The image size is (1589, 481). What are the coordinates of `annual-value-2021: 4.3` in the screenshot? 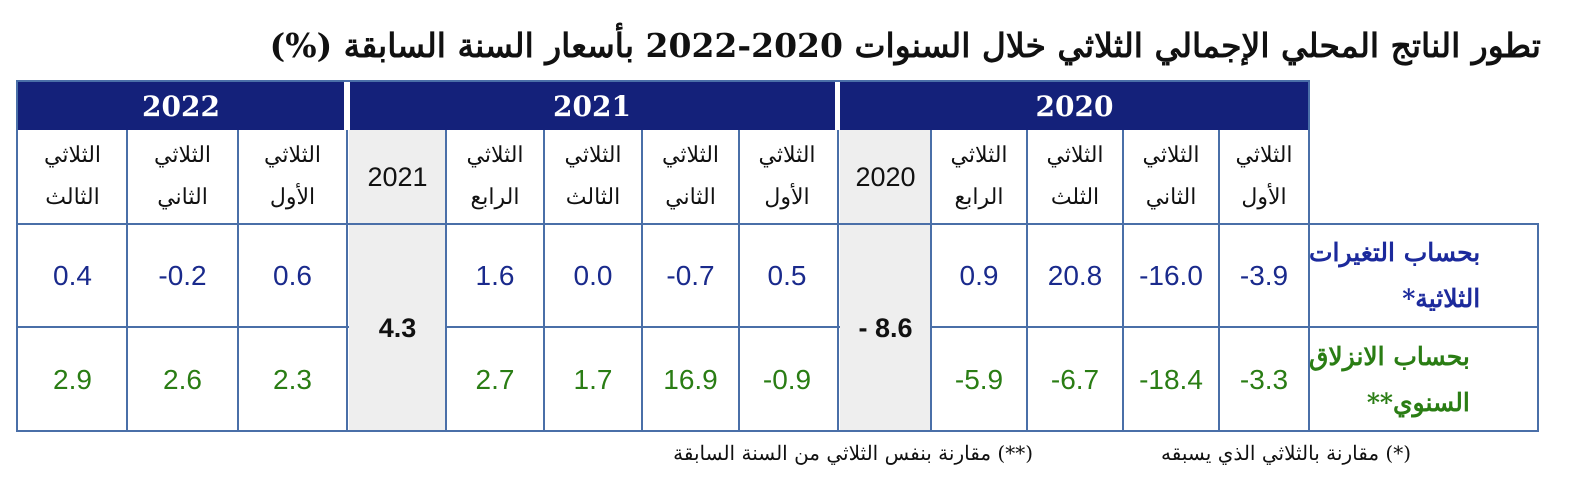 It's located at (397, 328).